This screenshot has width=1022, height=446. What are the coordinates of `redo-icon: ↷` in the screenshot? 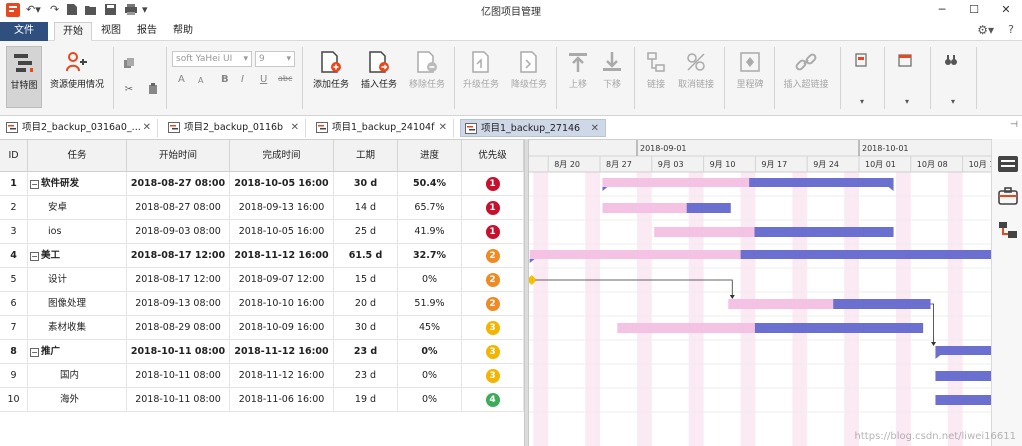 It's located at (55, 9).